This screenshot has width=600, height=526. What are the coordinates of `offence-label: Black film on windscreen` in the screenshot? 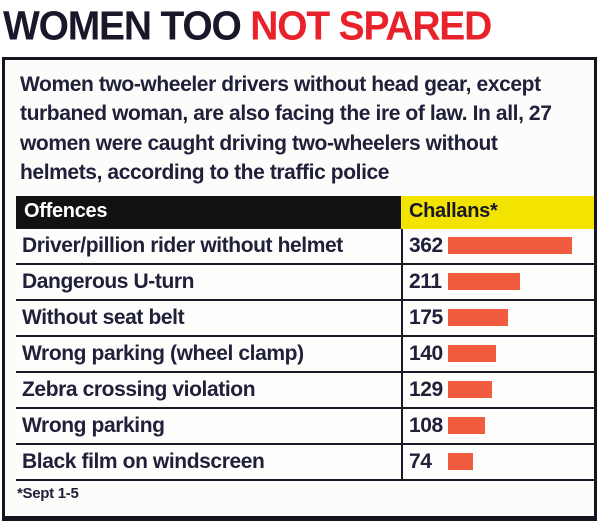 It's located at (143, 461).